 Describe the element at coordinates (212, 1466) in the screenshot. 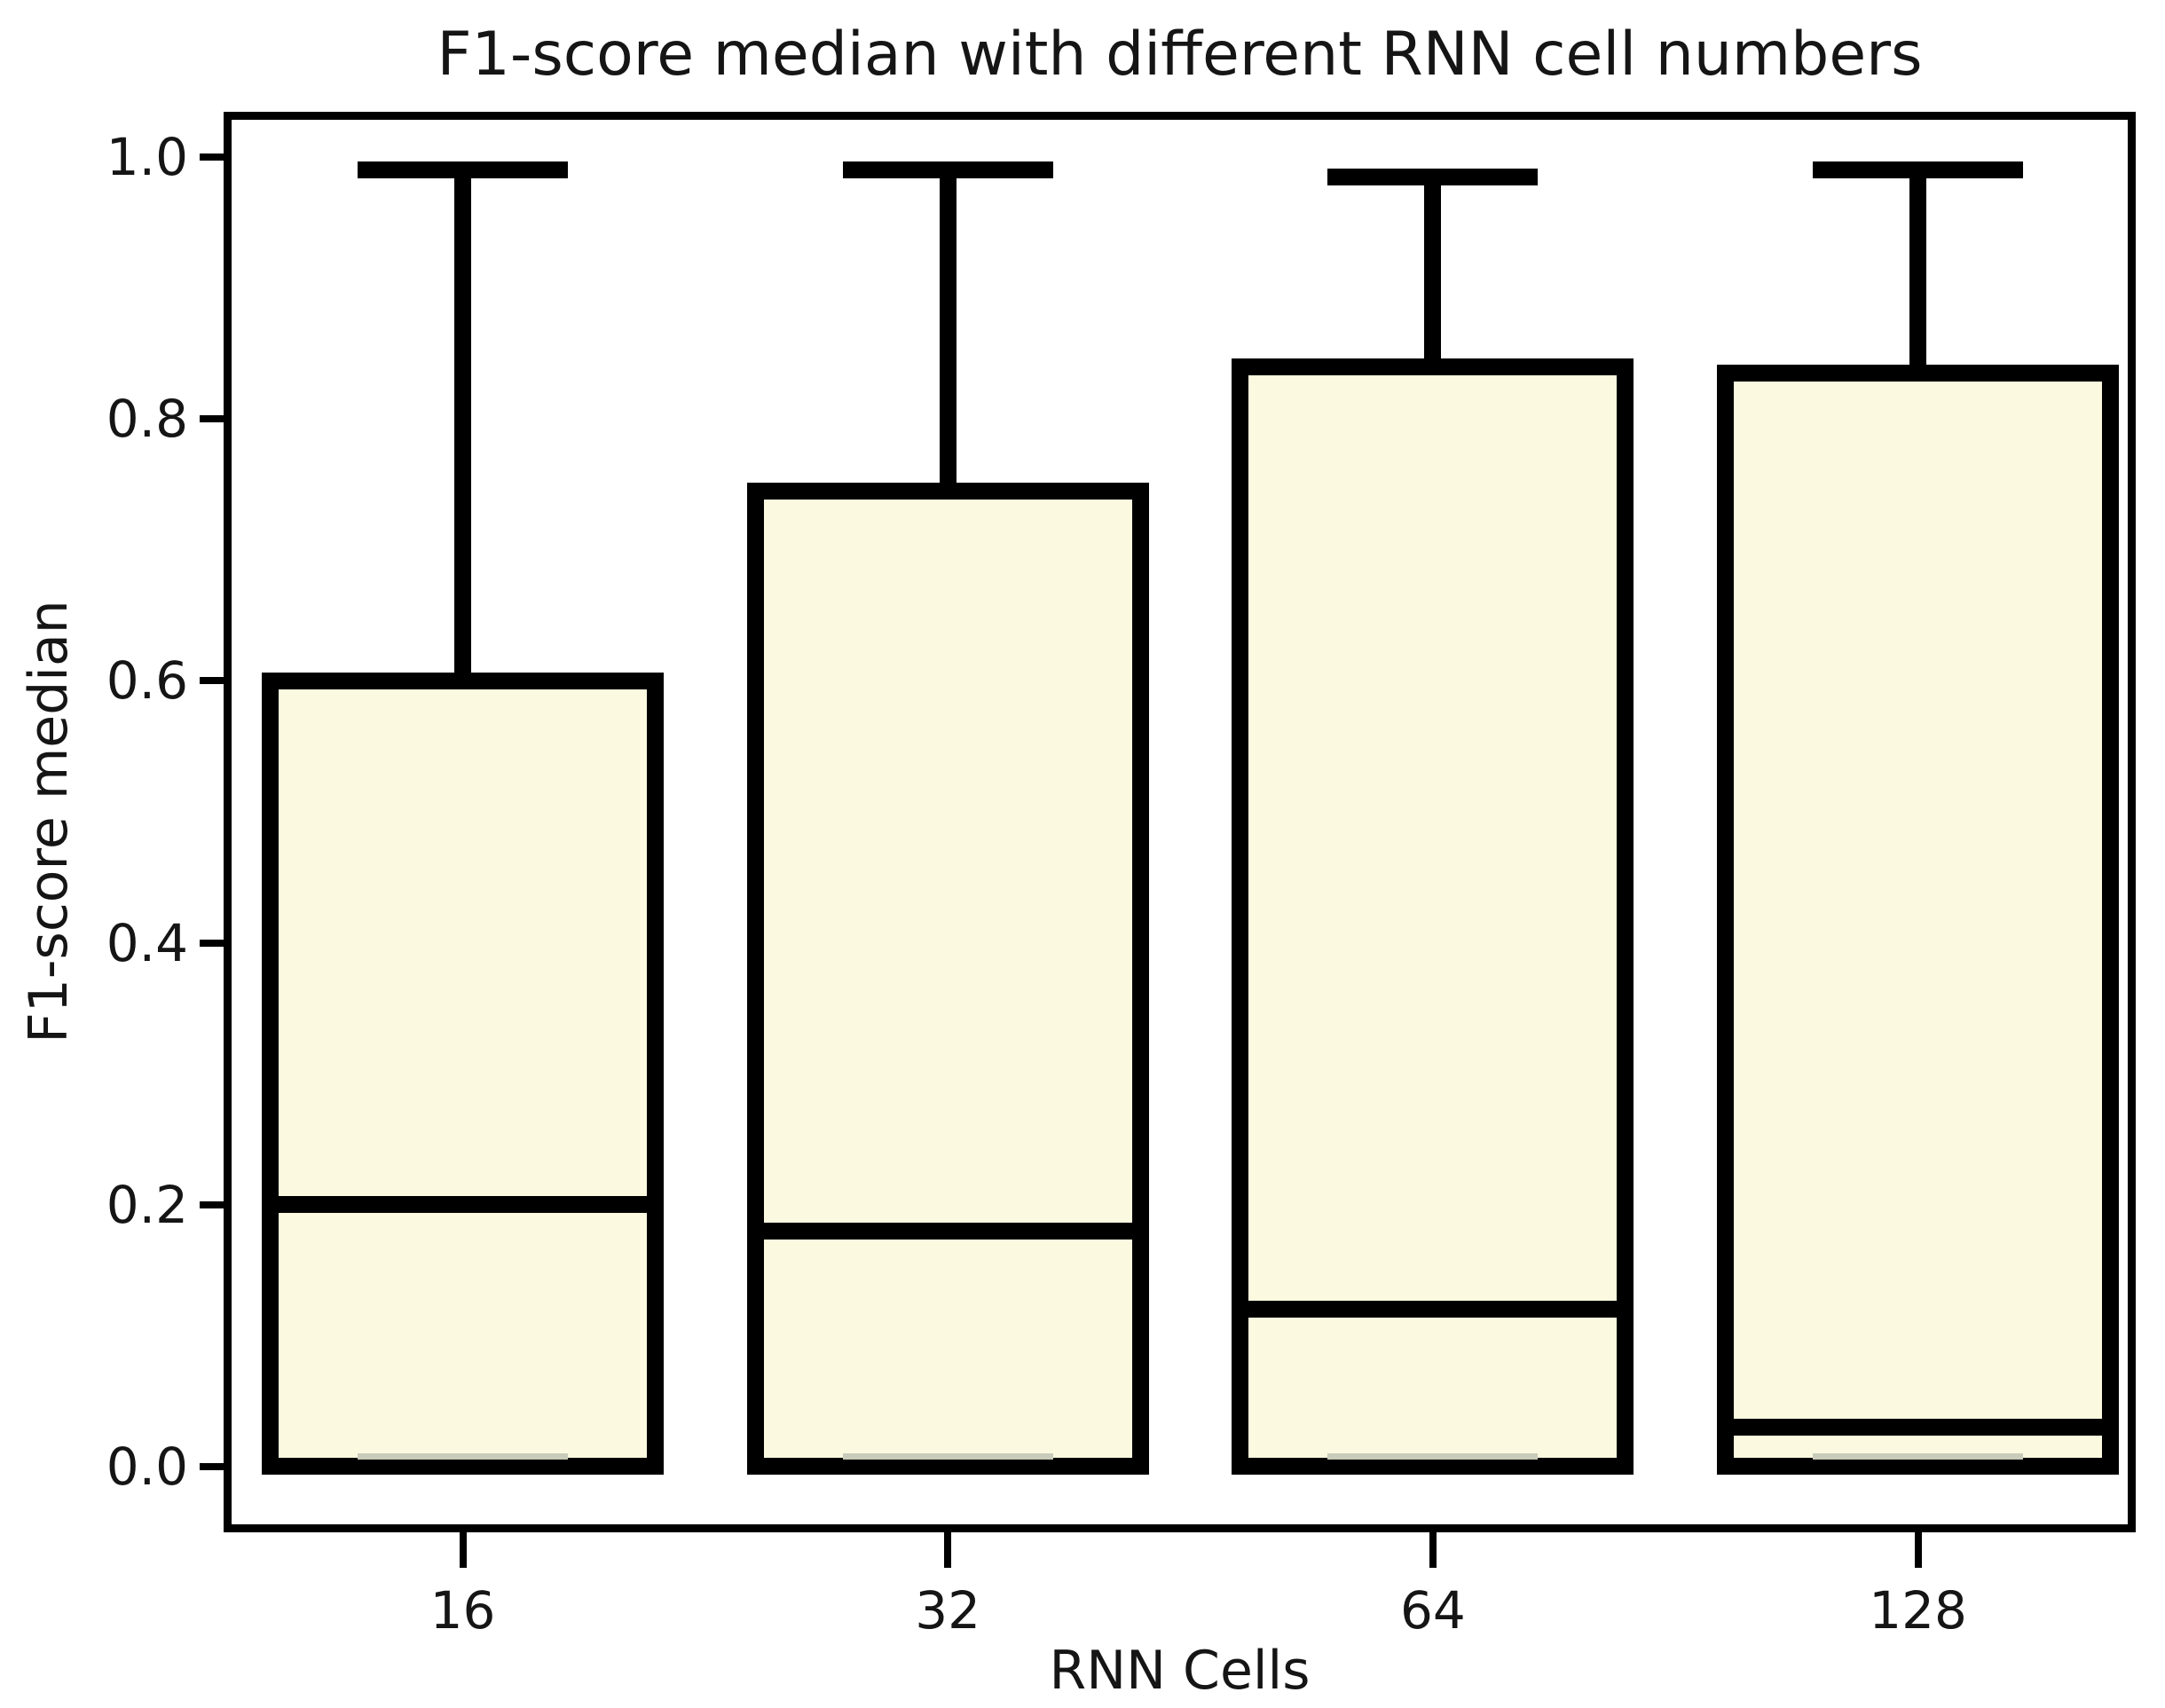

I see `y-tick-0.0` at that location.